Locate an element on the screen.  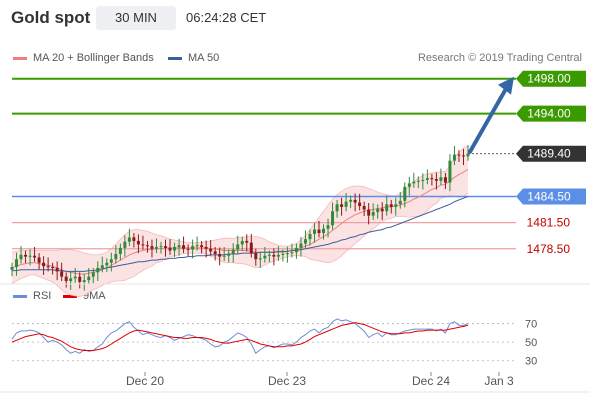
legend-9ma: 9MA is located at coordinates (84, 296).